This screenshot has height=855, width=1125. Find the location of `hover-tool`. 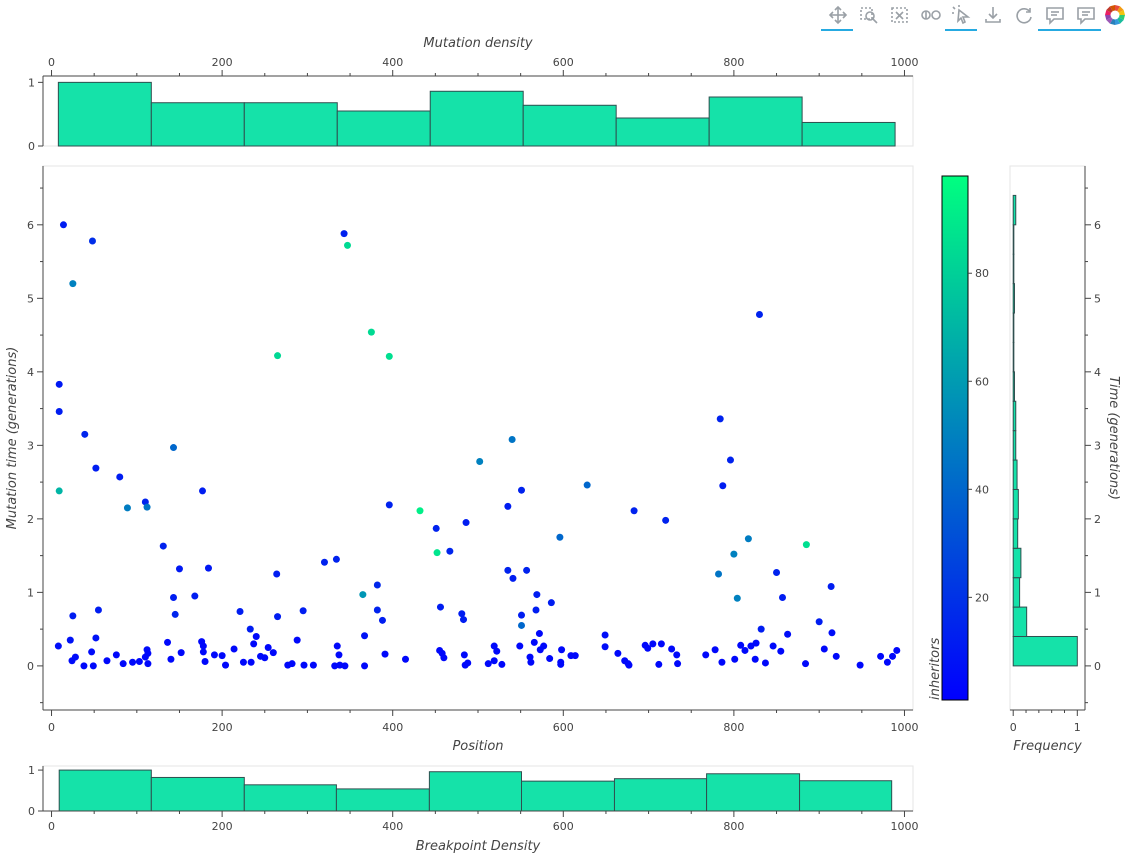

hover-tool is located at coordinates (1054, 17).